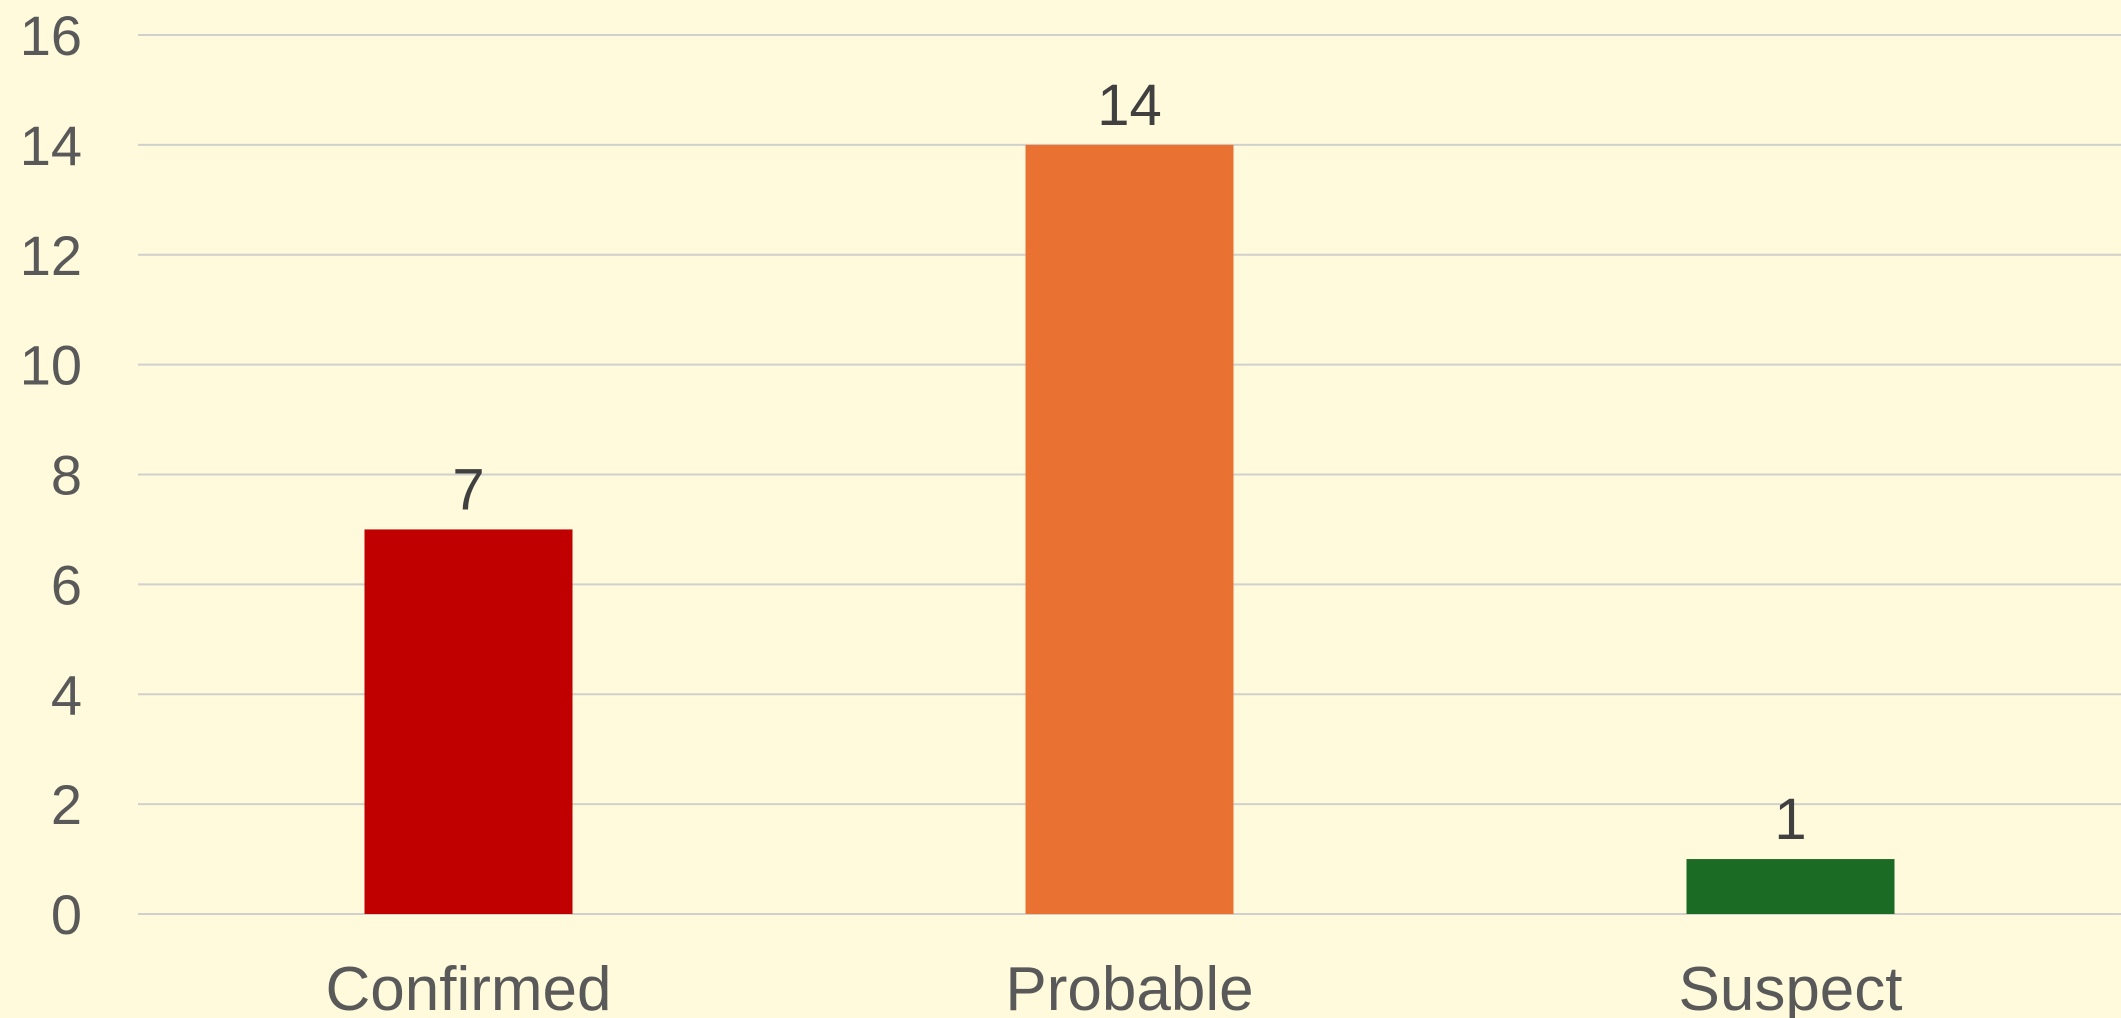 This screenshot has width=2121, height=1018. I want to click on x-tick-label: Probable, so click(1129, 986).